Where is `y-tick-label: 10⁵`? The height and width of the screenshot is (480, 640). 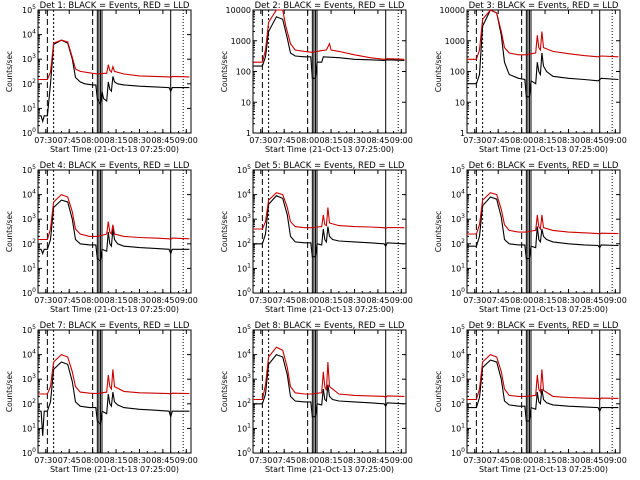 y-tick-label: 10⁵ is located at coordinates (244, 169).